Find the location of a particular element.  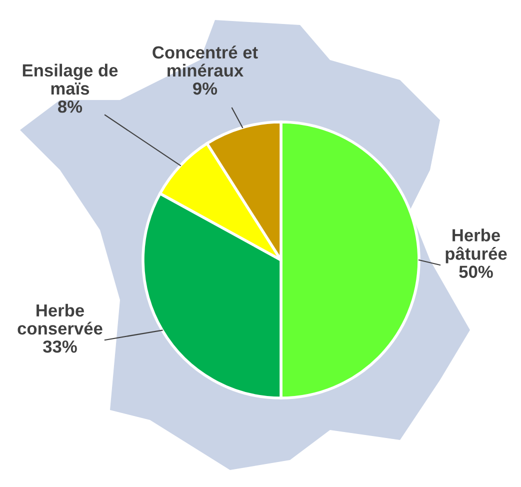

data-label: 8% is located at coordinates (70, 106).